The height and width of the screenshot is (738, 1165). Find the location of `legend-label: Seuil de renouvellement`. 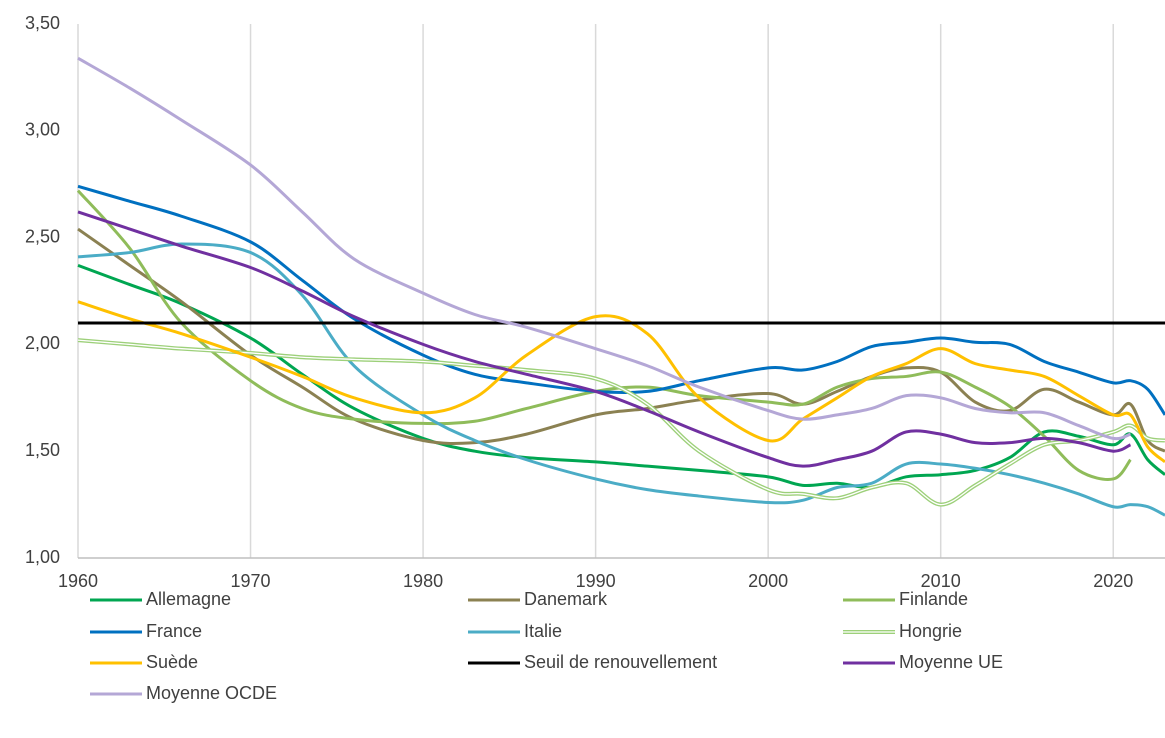

legend-label: Seuil de renouvellement is located at coordinates (620, 662).